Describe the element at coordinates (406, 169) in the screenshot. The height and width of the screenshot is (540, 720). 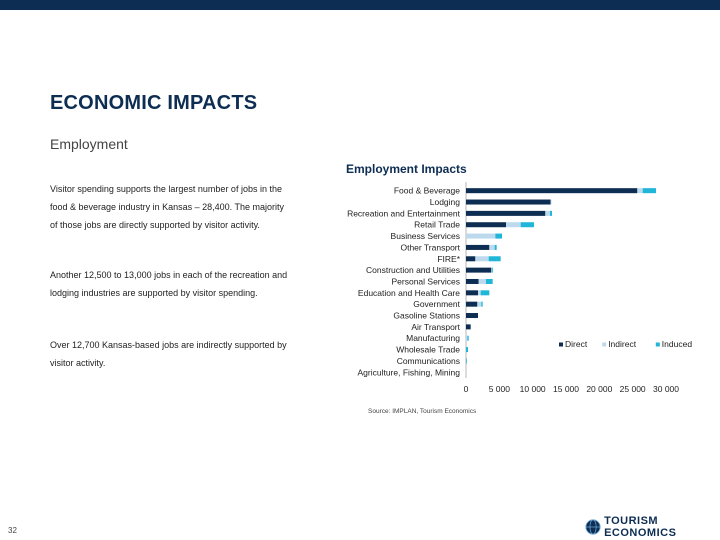
I see `chart-title: Employment Impacts` at that location.